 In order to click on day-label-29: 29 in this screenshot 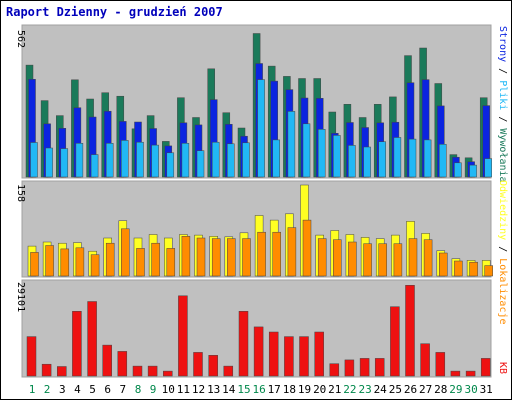, I will do `click(455, 389)`.